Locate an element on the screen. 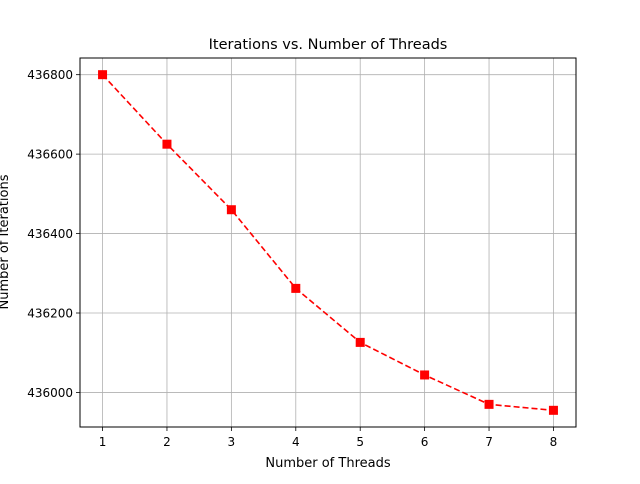 This screenshot has width=640, height=484. y-tick-label: 436000 is located at coordinates (50, 393).